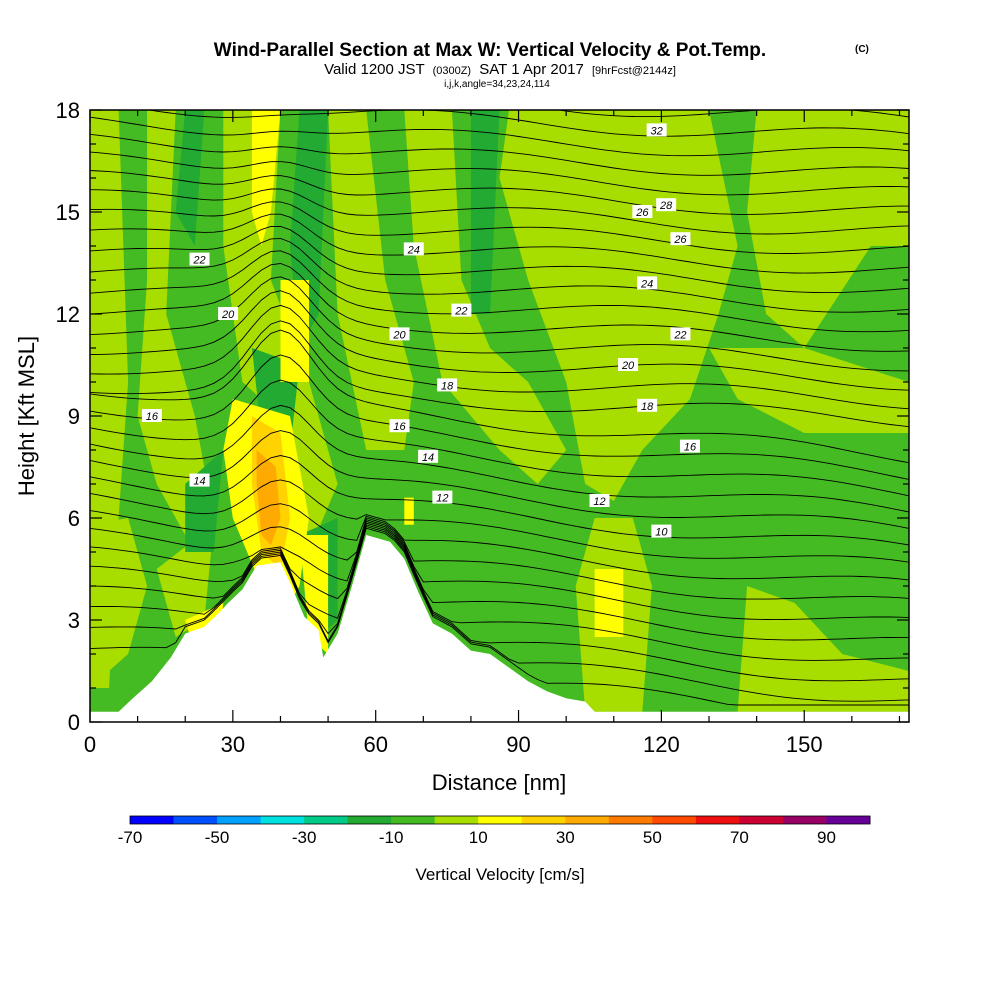 Image resolution: width=1000 pixels, height=1000 pixels. I want to click on theta-contour-label: 12, so click(599, 501).